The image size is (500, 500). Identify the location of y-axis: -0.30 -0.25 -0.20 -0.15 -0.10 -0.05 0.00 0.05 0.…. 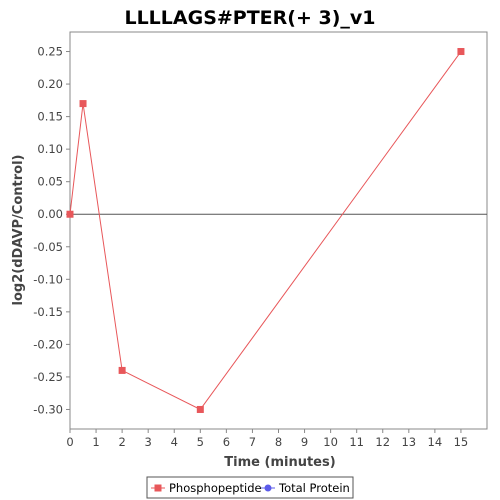
(51, 230).